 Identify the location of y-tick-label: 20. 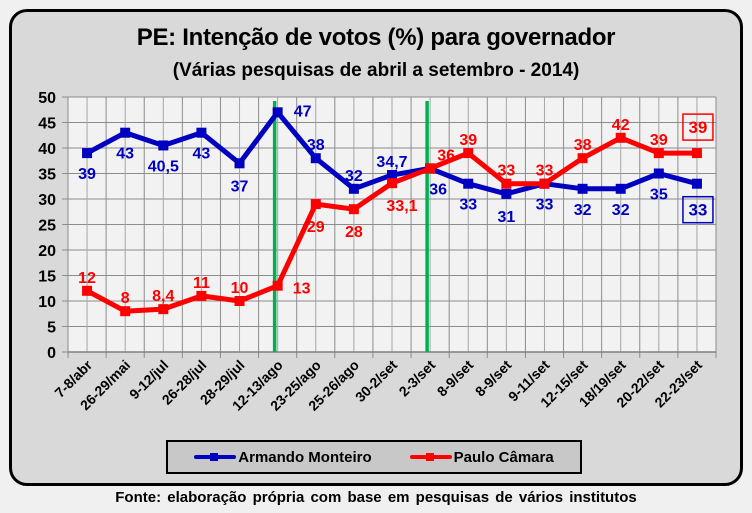
(47, 251).